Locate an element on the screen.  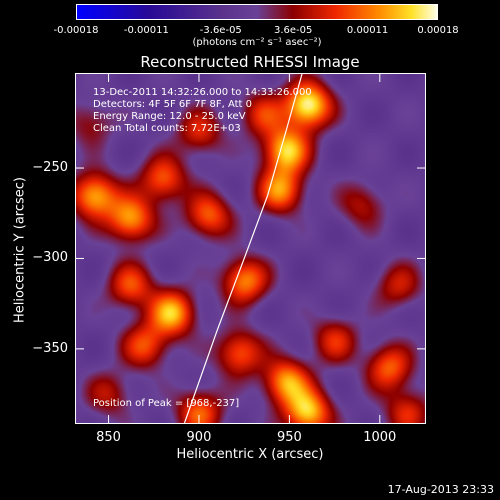
y-tick-label: −250 is located at coordinates (50, 168).